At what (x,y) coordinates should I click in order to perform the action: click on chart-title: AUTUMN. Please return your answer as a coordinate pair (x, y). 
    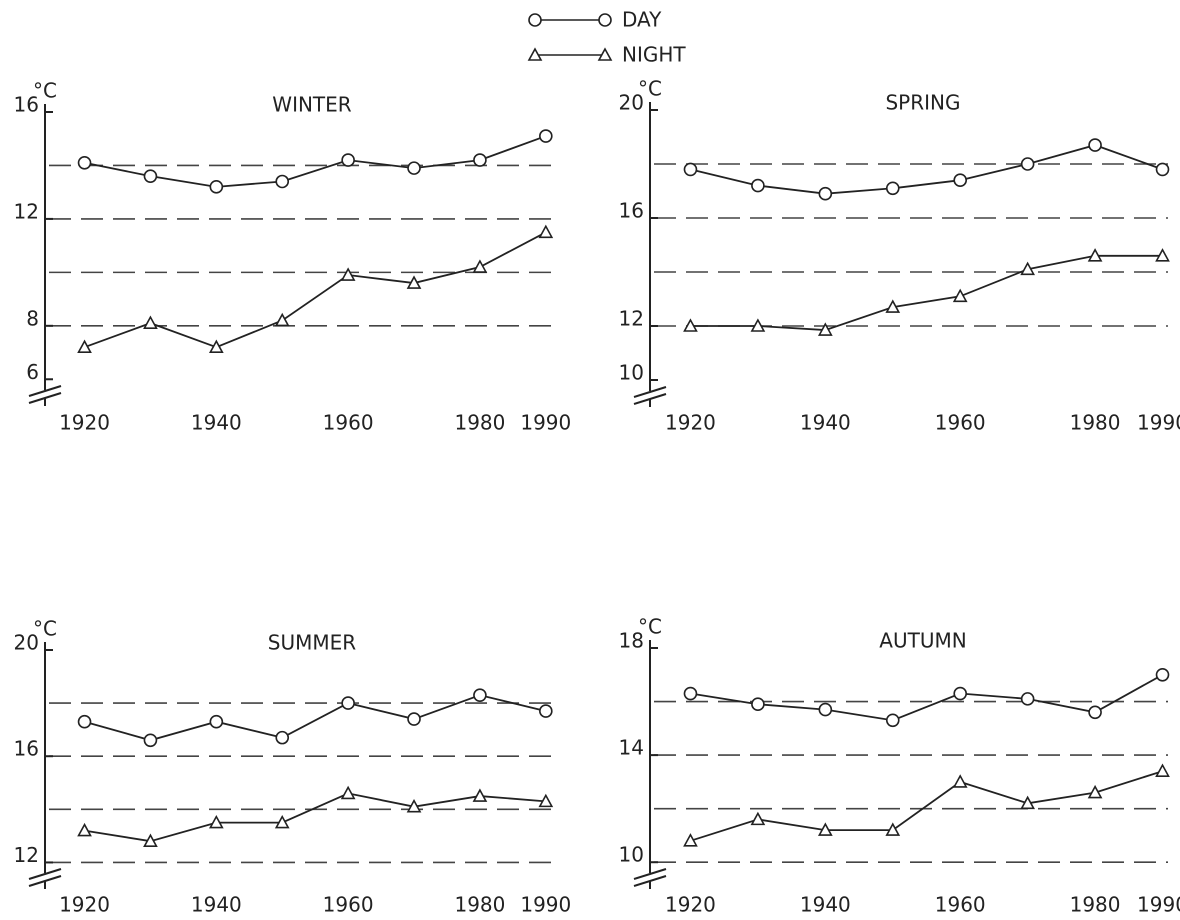
    Looking at the image, I should click on (922, 641).